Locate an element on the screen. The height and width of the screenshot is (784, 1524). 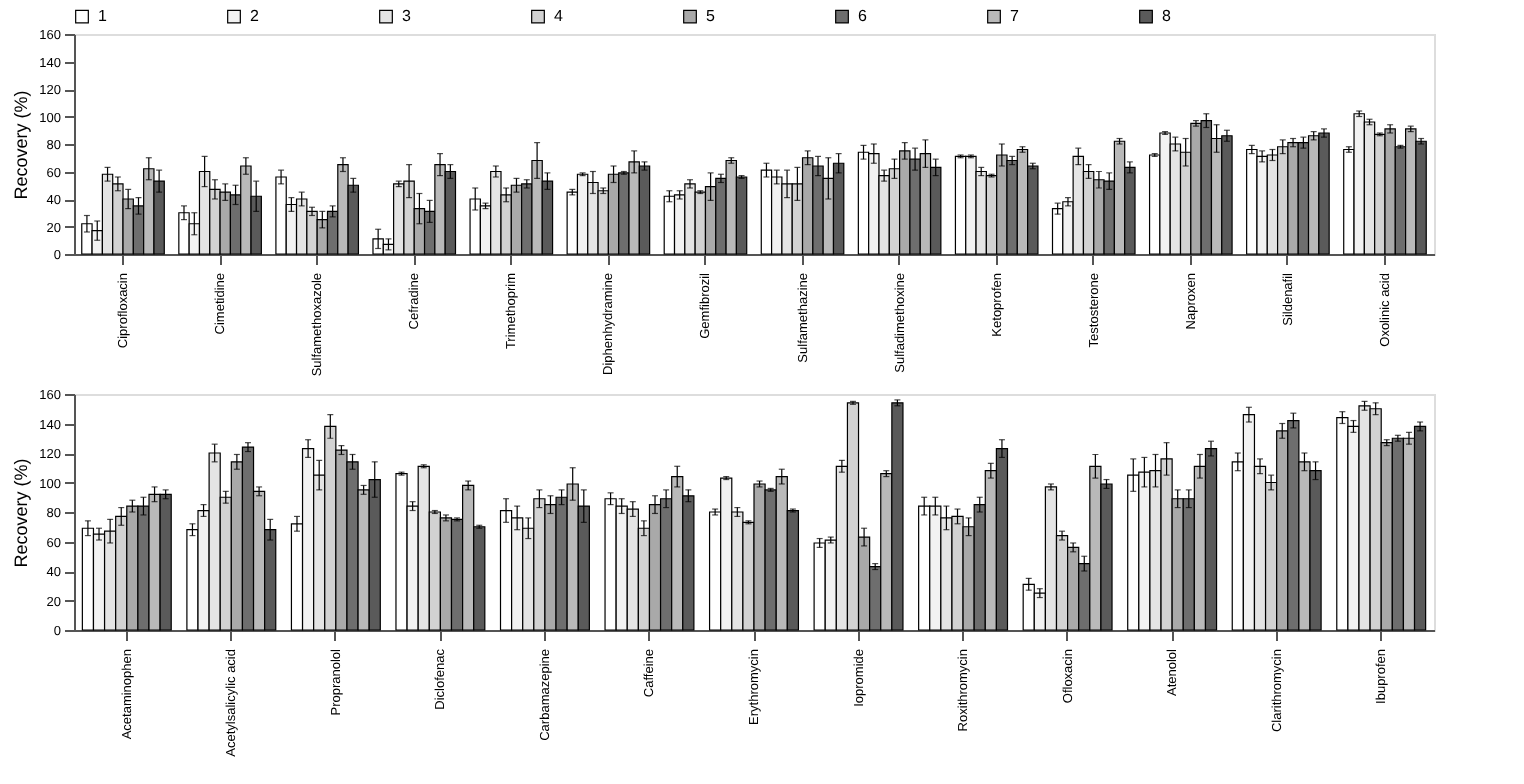
legend-label: 4 is located at coordinates (559, 15).